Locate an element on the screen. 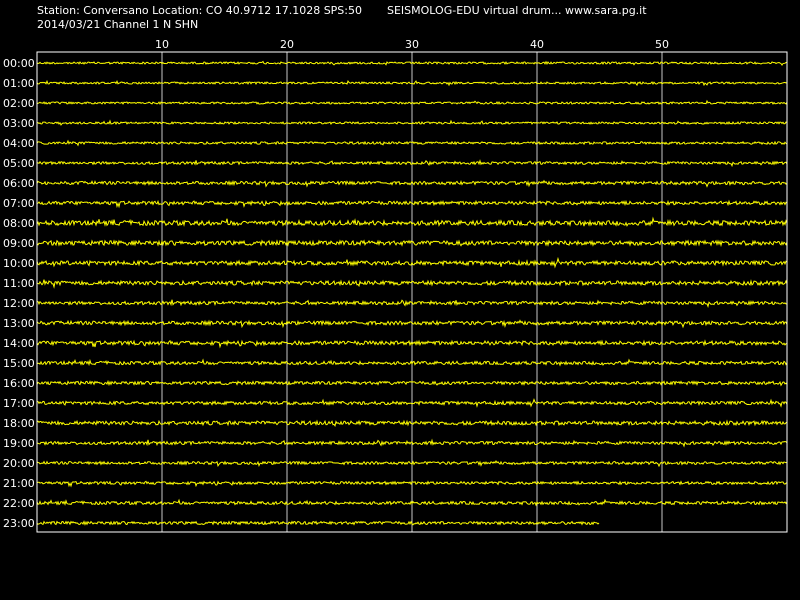 The width and height of the screenshot is (800, 600). hour-label: 07:00 is located at coordinates (19, 203).